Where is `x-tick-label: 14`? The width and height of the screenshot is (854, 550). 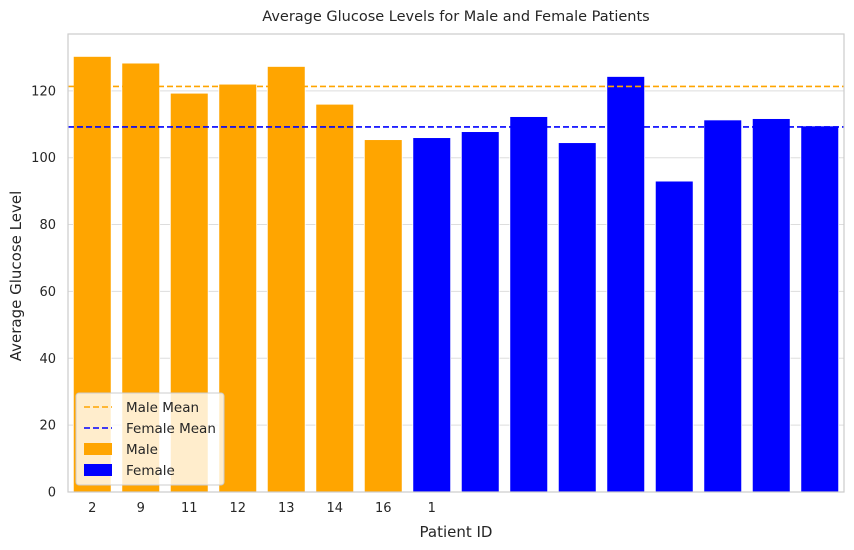 x-tick-label: 14 is located at coordinates (334, 508).